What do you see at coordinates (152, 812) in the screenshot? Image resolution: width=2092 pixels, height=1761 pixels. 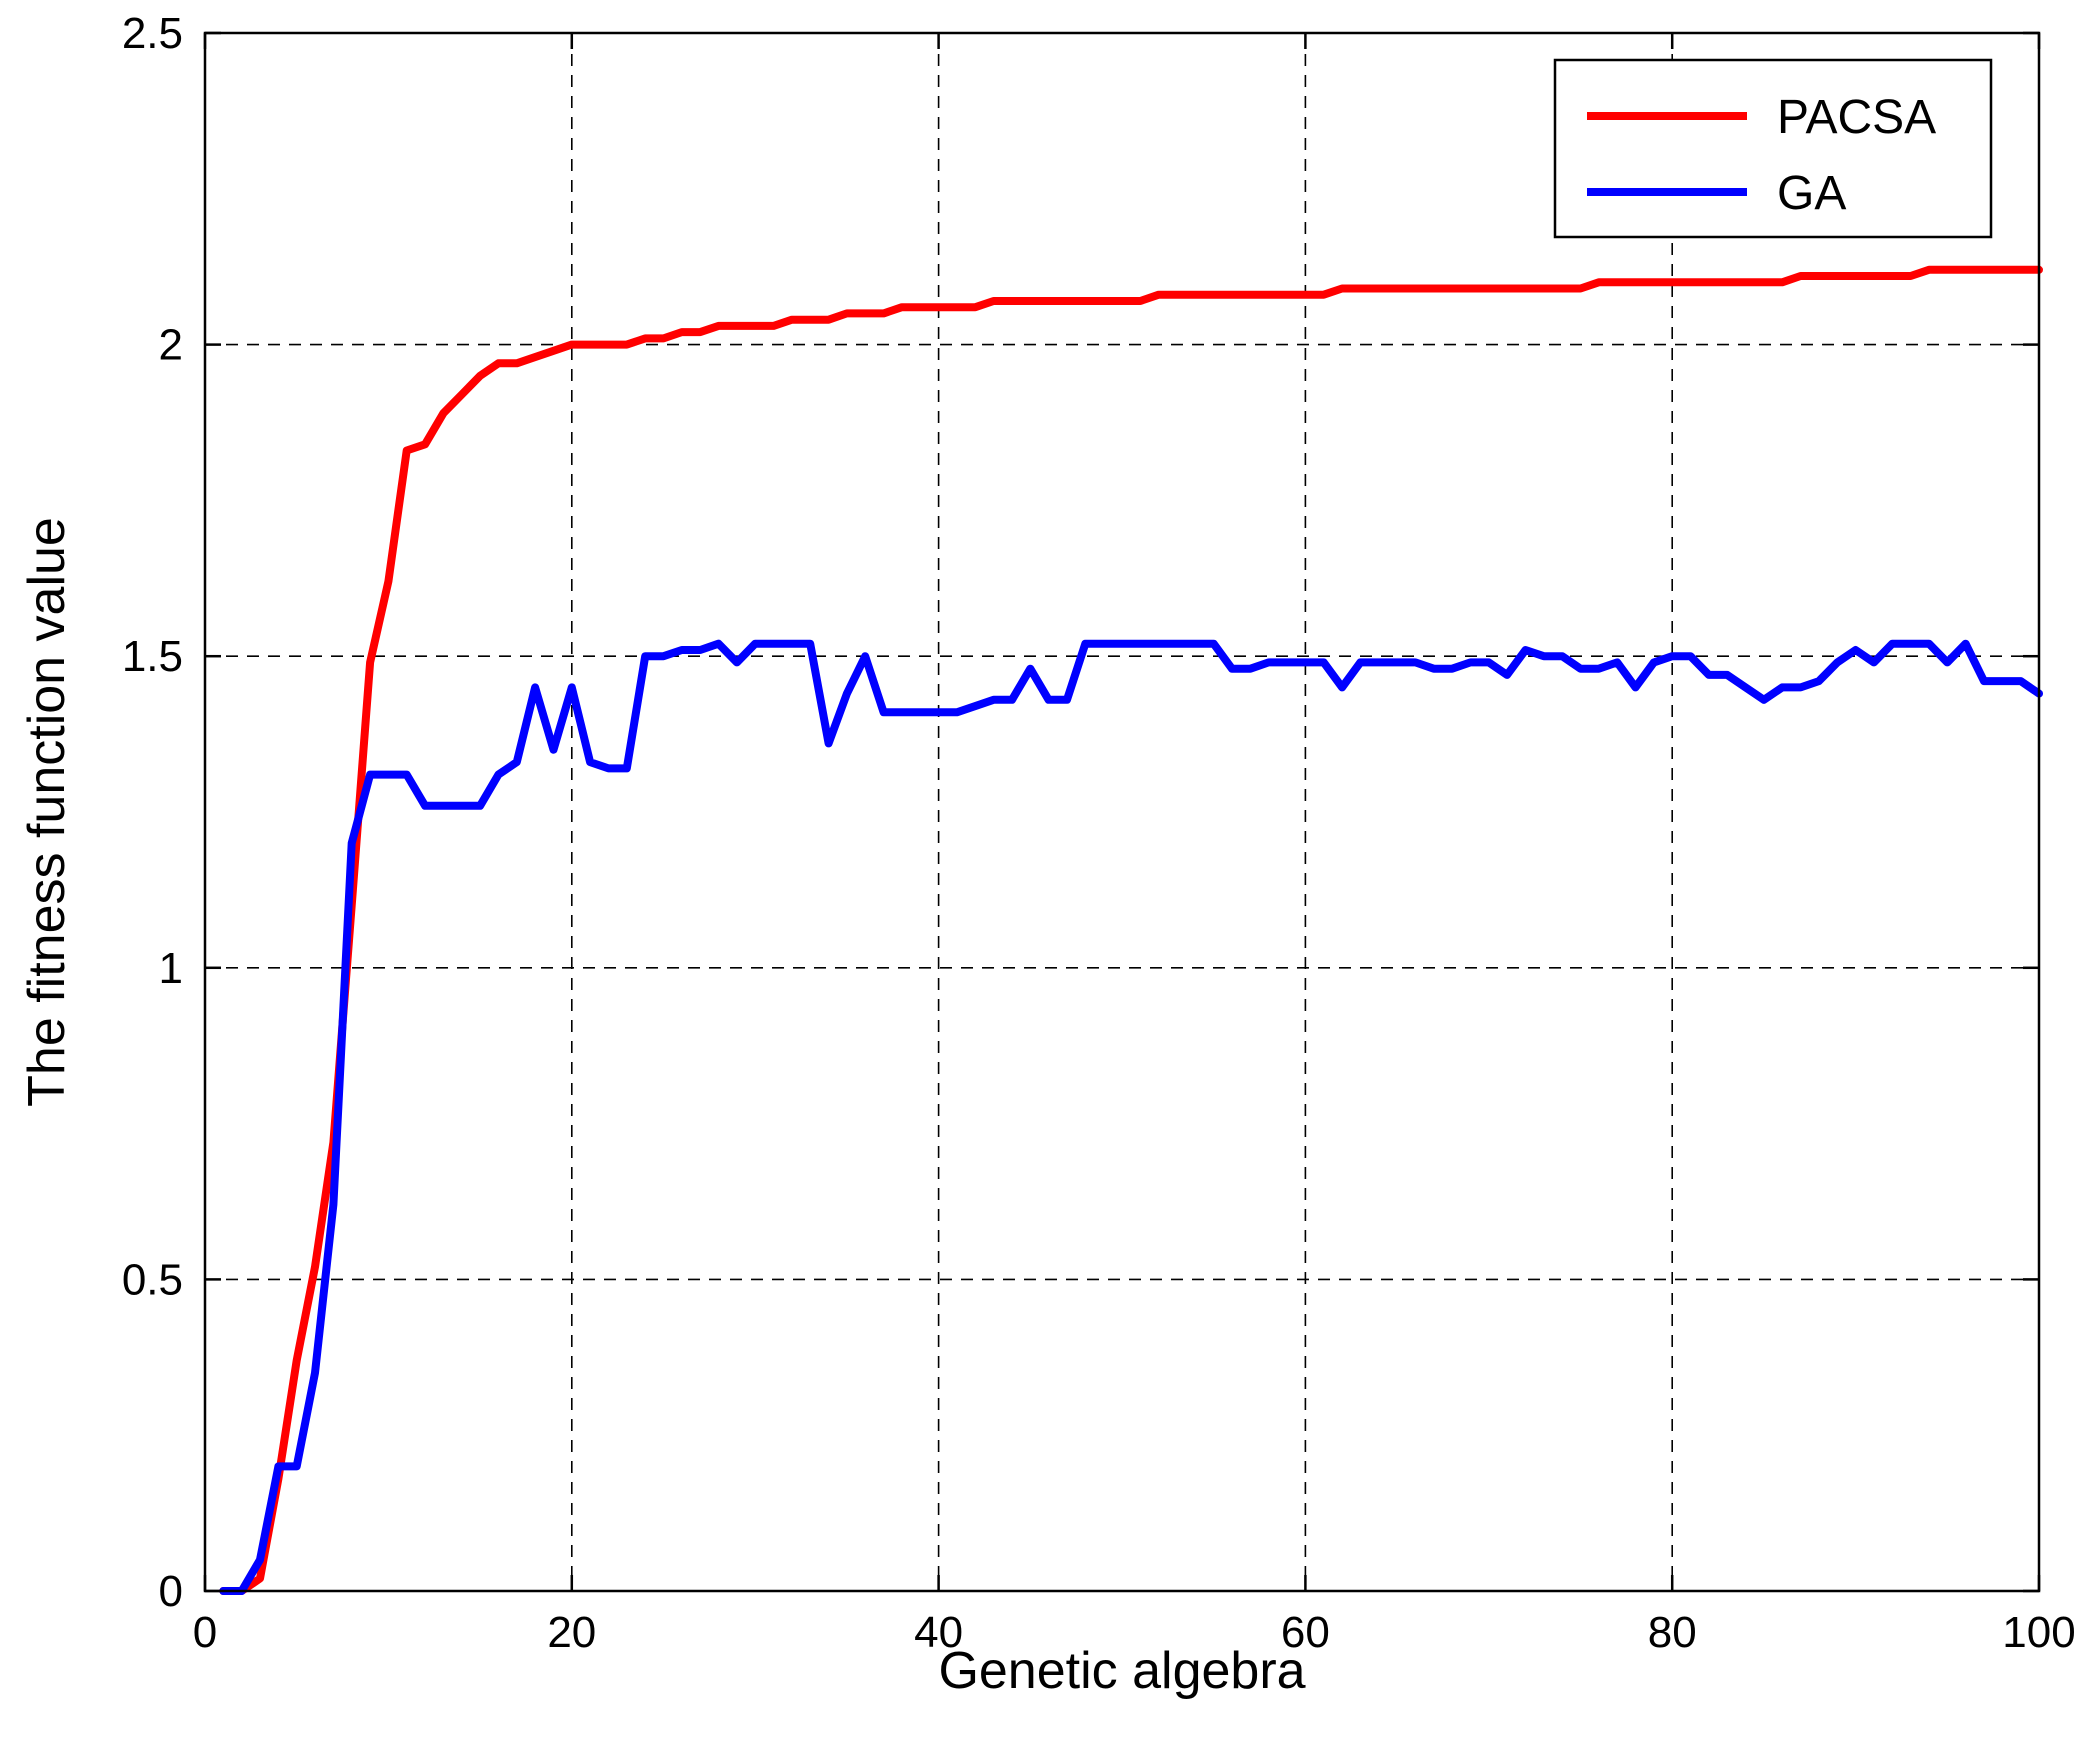 I see `y-axis-tick-labels: 0 0.5 1 1.5 2 2.5` at bounding box center [152, 812].